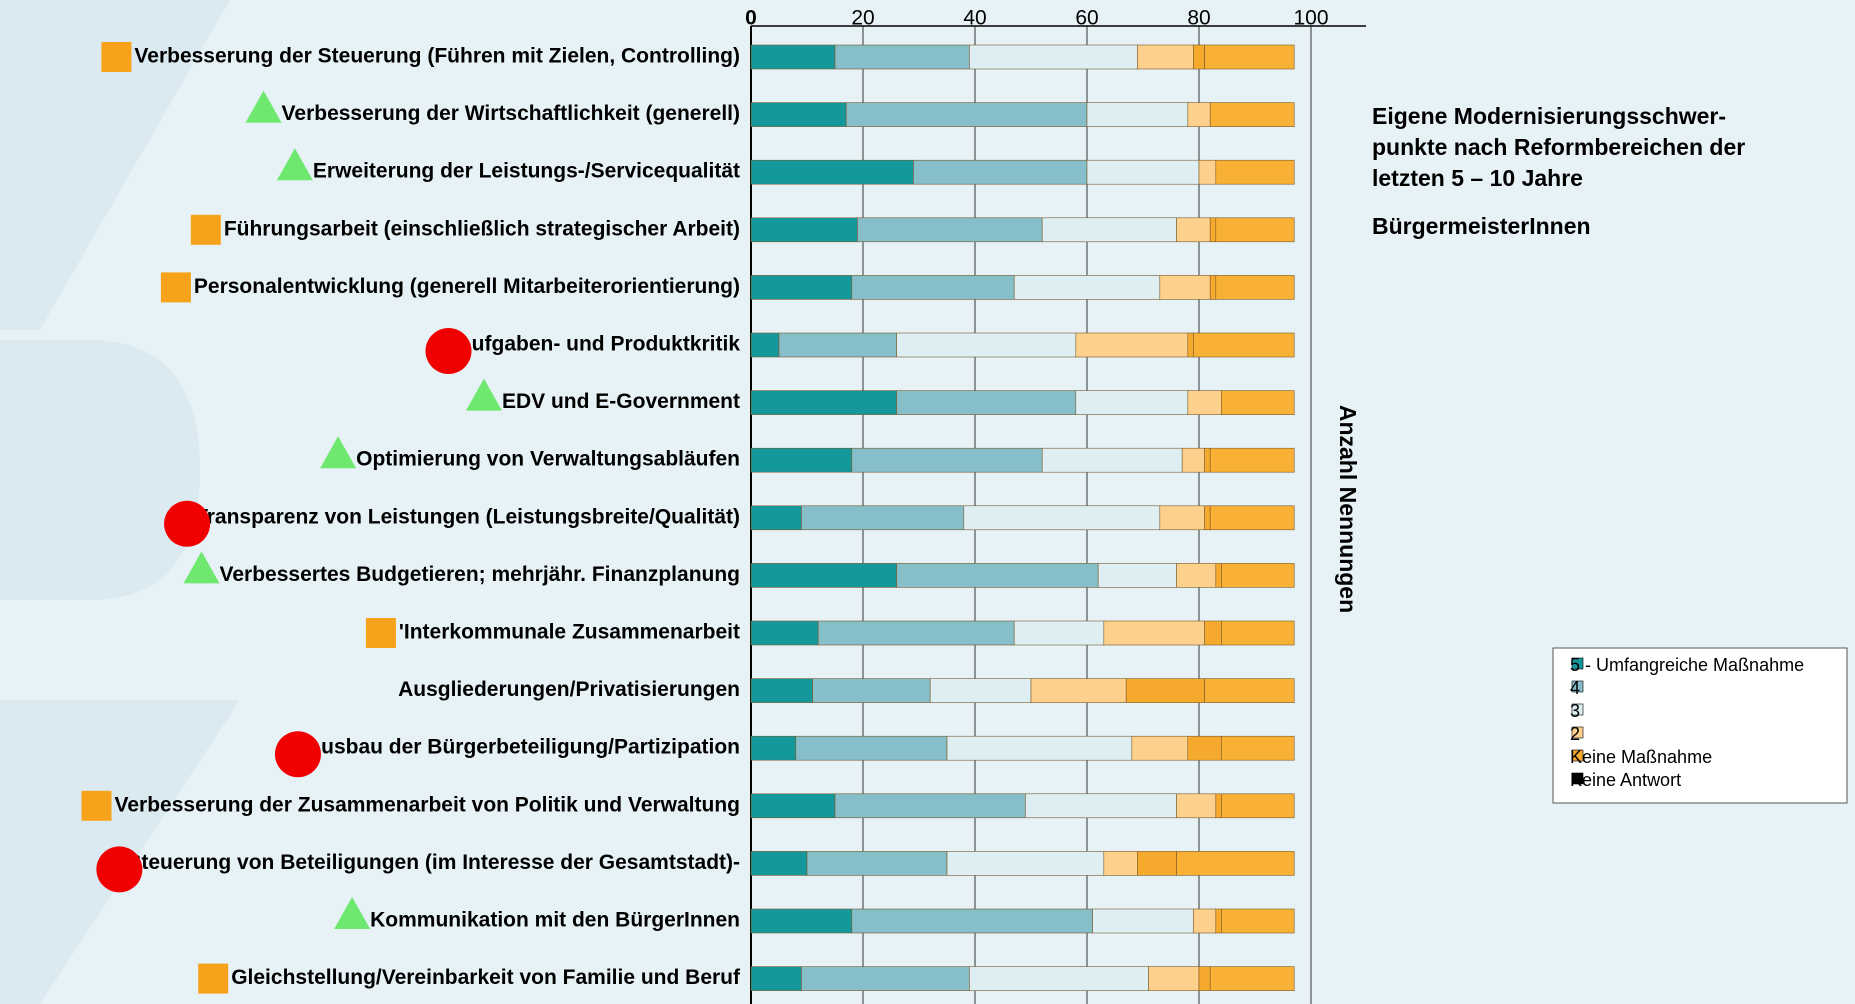 This screenshot has width=1855, height=1004. What do you see at coordinates (1198, 18) in the screenshot?
I see `x-tick-label: 80` at bounding box center [1198, 18].